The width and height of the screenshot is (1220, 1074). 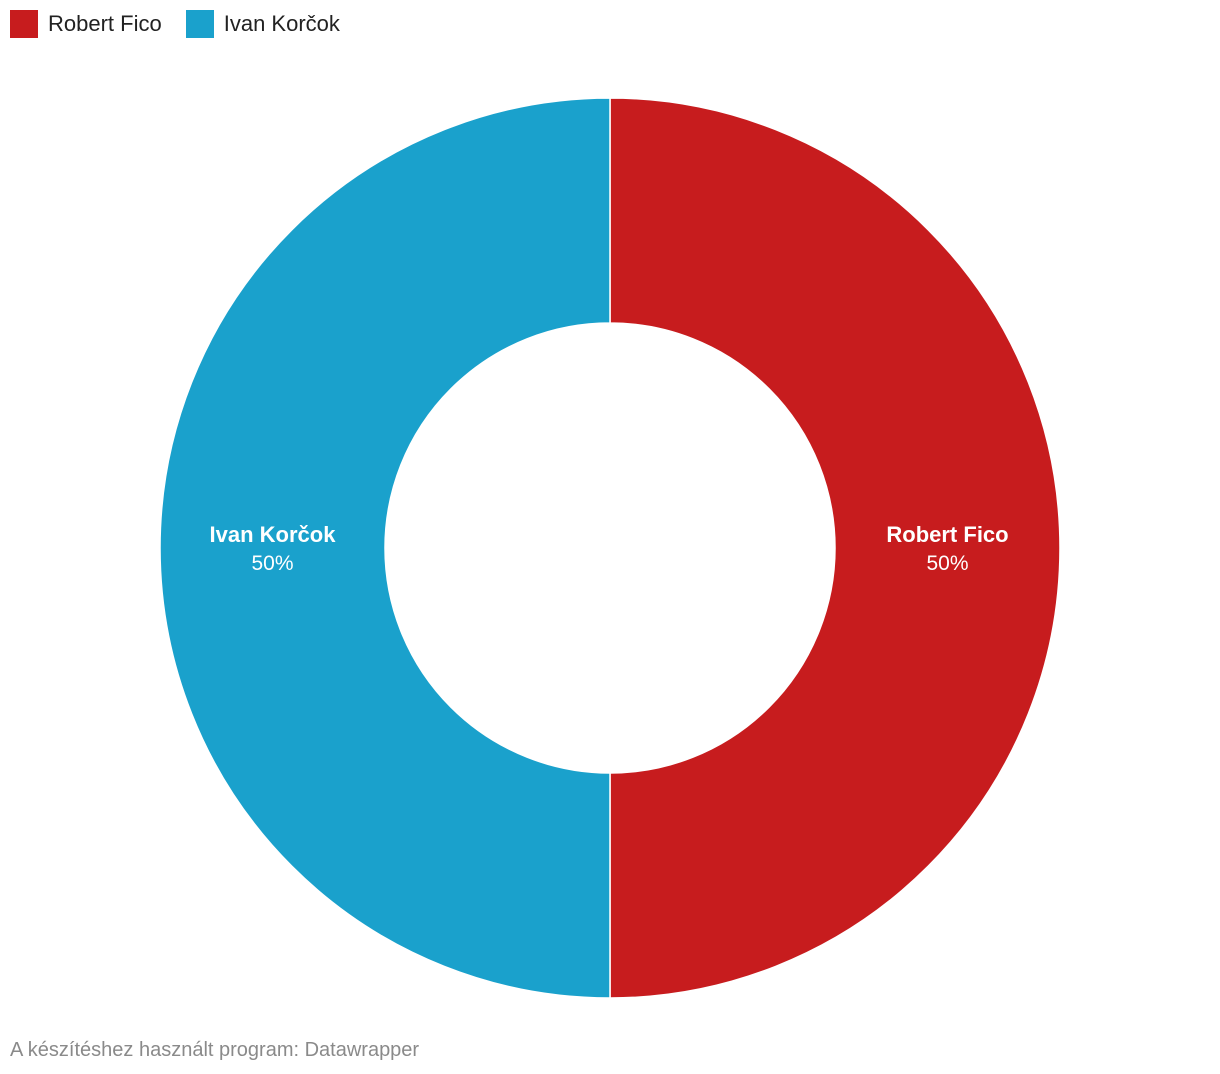 I want to click on legend-swatch-ivan-korcok, so click(x=199, y=24).